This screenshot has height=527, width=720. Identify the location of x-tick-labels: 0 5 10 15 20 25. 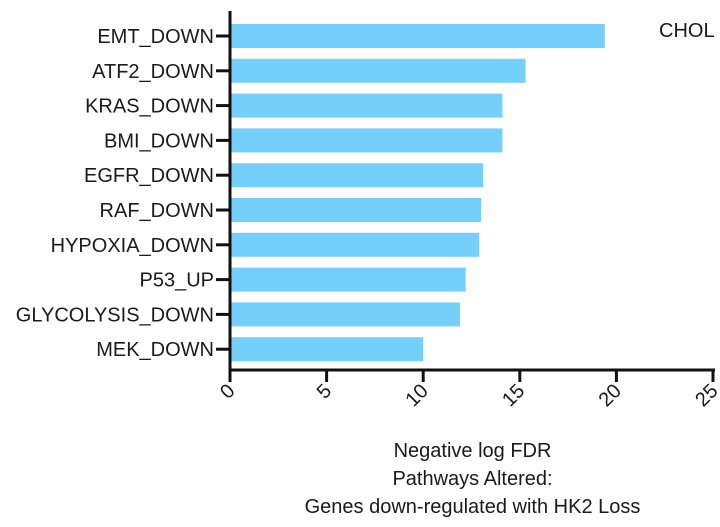
(468, 395).